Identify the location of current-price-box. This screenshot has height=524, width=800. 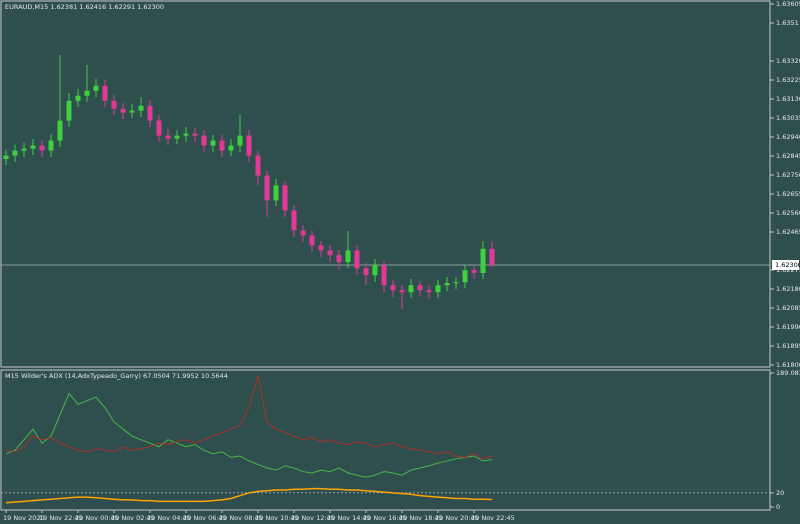
(785, 265).